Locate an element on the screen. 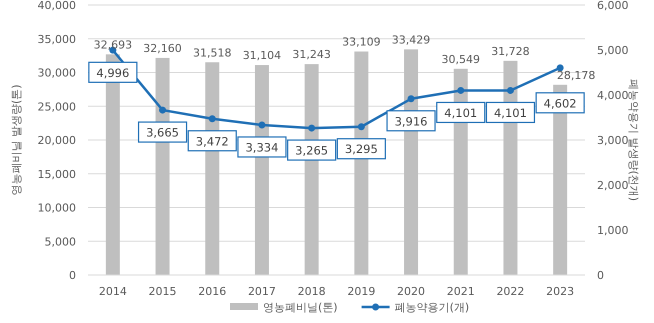 The image size is (654, 323). data-label: 32,693 is located at coordinates (113, 45).